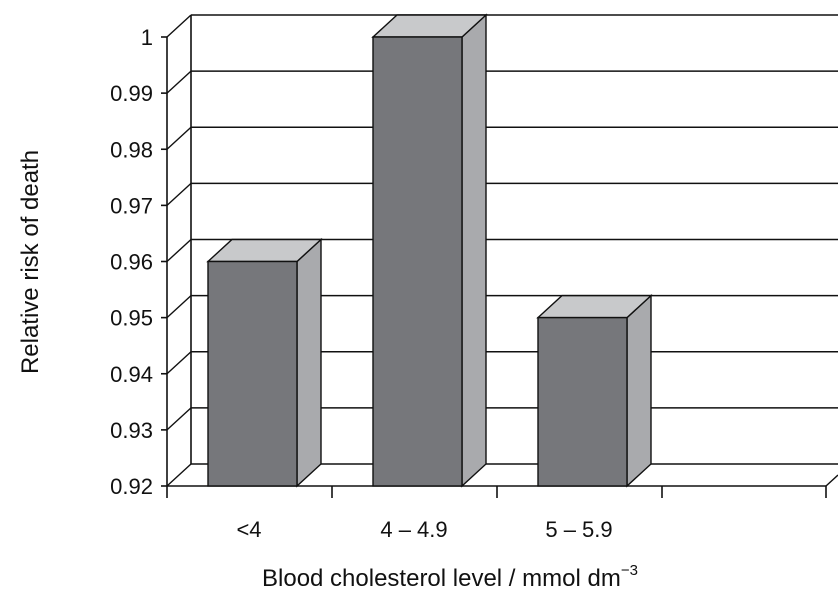 This screenshot has height=604, width=838. I want to click on x-tick-label: 4 – 4.9, so click(413, 529).